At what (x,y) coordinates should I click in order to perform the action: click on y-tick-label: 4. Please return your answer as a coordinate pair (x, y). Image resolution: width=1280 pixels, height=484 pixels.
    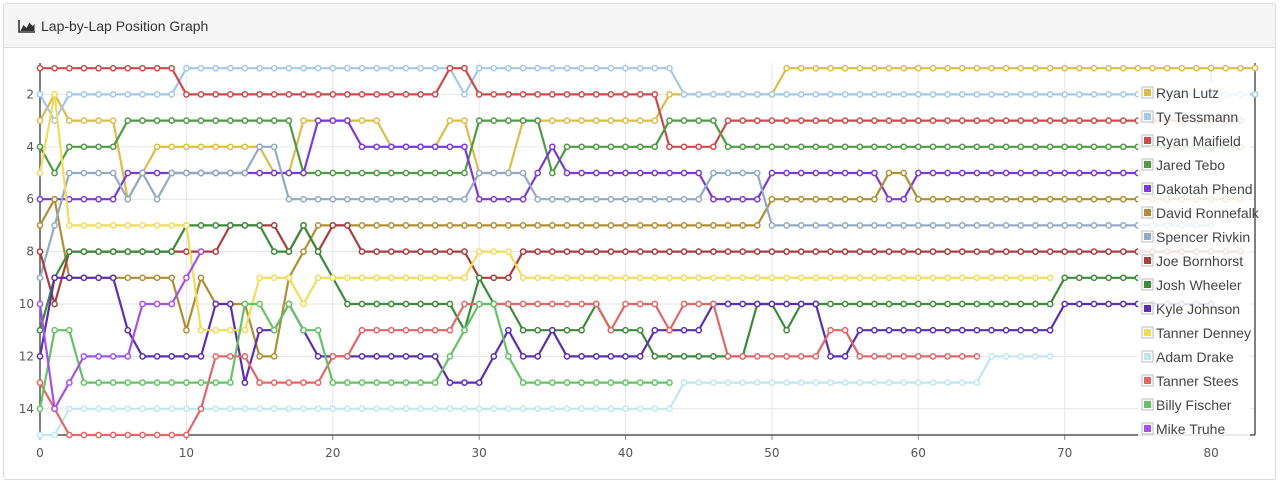
    Looking at the image, I should click on (30, 147).